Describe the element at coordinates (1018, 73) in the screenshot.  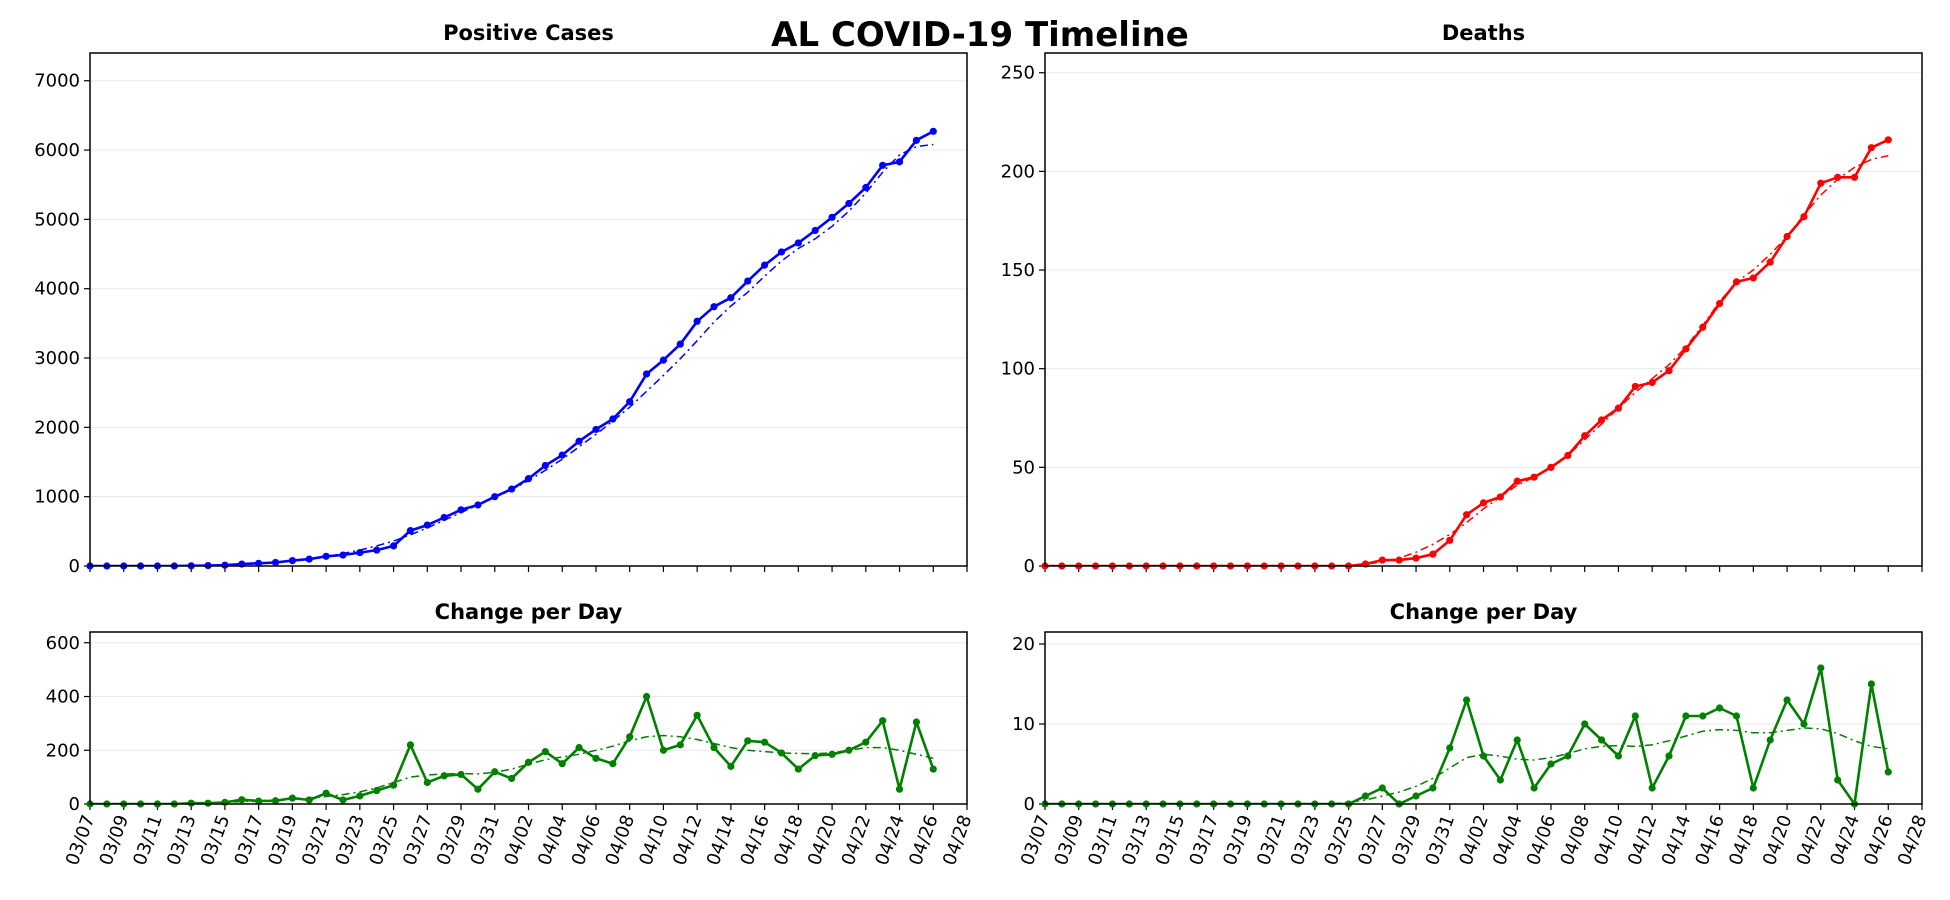
I see `y-tick-label: 250` at that location.